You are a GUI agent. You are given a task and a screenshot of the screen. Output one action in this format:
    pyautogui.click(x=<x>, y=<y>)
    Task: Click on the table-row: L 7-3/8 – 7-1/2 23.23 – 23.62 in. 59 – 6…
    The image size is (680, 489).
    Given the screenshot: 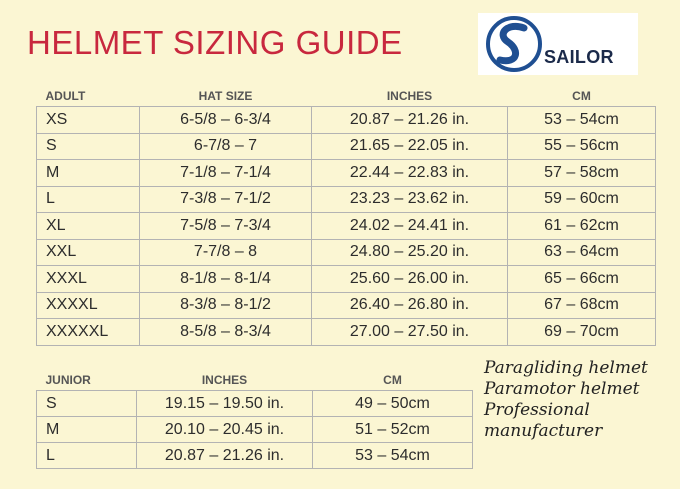 What is the action you would take?
    pyautogui.click(x=346, y=199)
    